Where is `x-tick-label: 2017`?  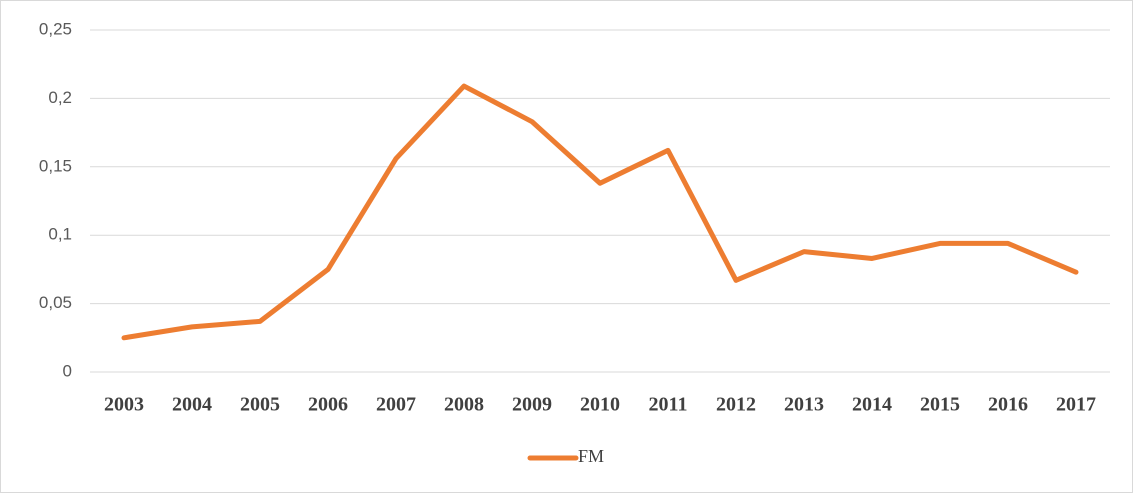 x-tick-label: 2017 is located at coordinates (1076, 405).